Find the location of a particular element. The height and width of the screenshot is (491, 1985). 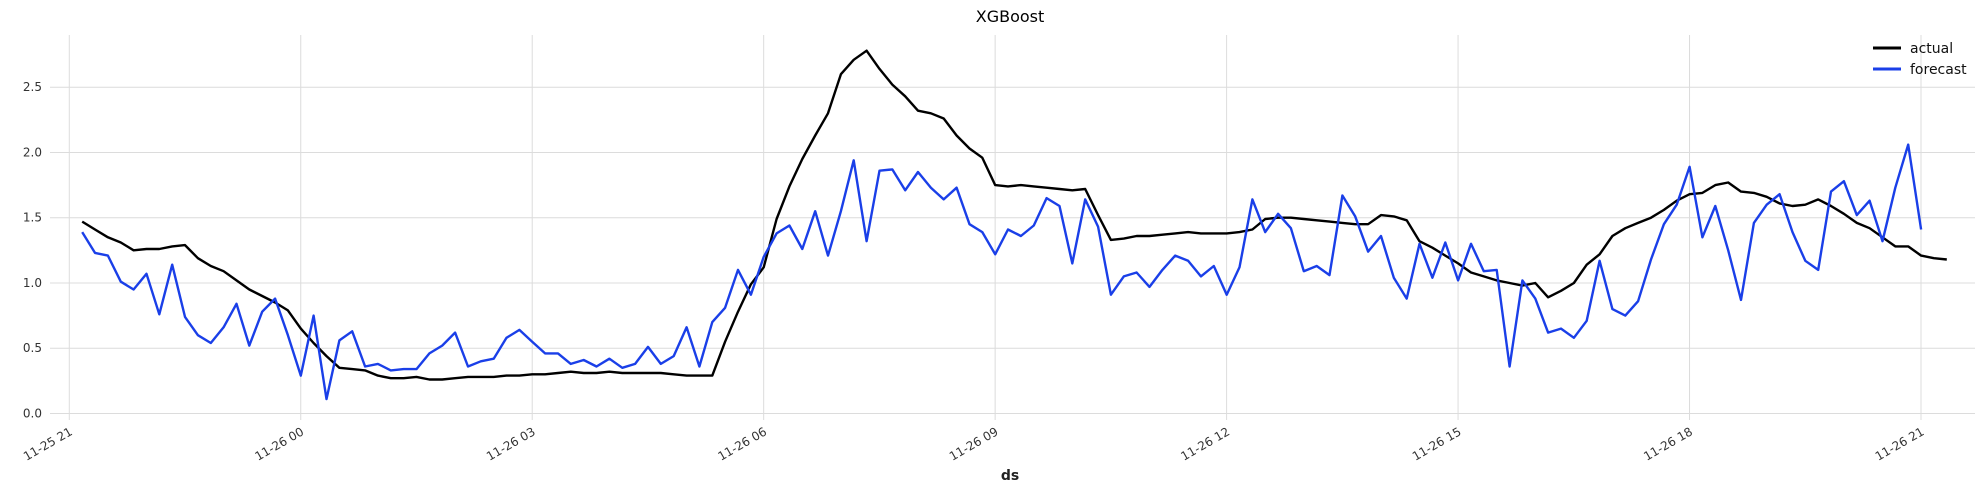

y-tick-label: 1.0 is located at coordinates (32, 283).